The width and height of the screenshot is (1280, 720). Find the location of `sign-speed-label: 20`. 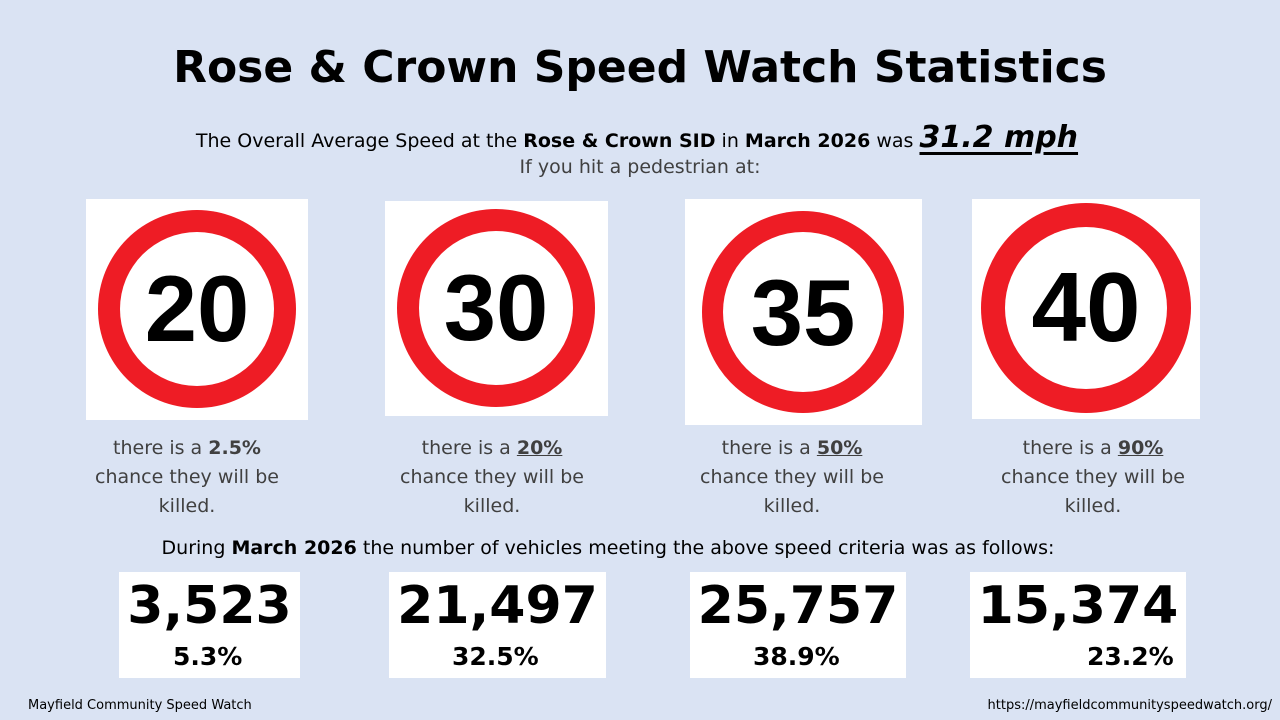

sign-speed-label: 20 is located at coordinates (197, 308).